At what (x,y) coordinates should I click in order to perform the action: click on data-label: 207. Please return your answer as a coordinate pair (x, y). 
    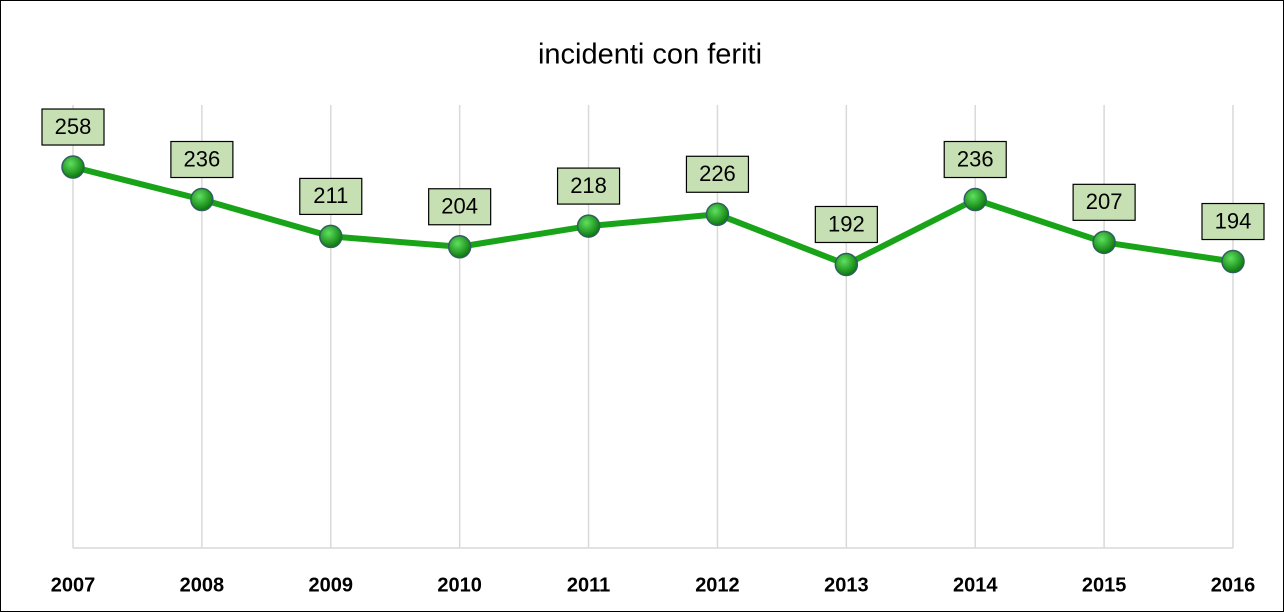
    Looking at the image, I should click on (1104, 201).